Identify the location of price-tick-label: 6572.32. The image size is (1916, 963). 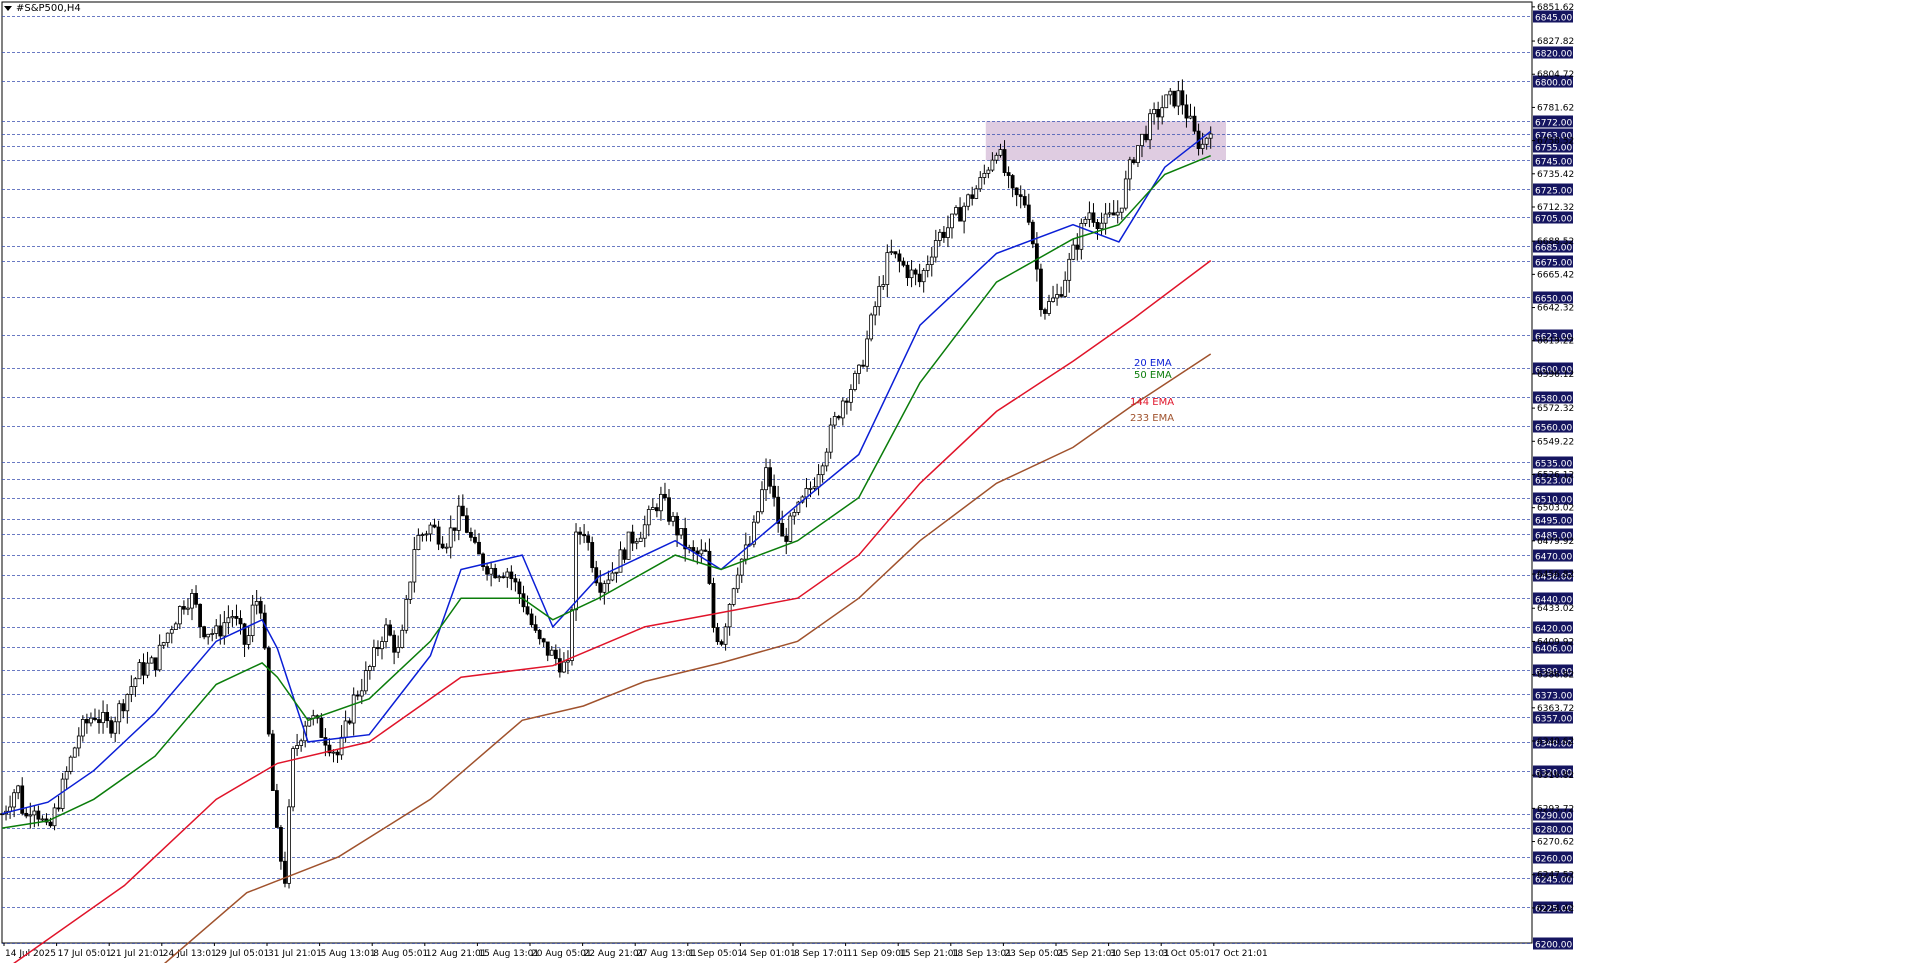
(1555, 409).